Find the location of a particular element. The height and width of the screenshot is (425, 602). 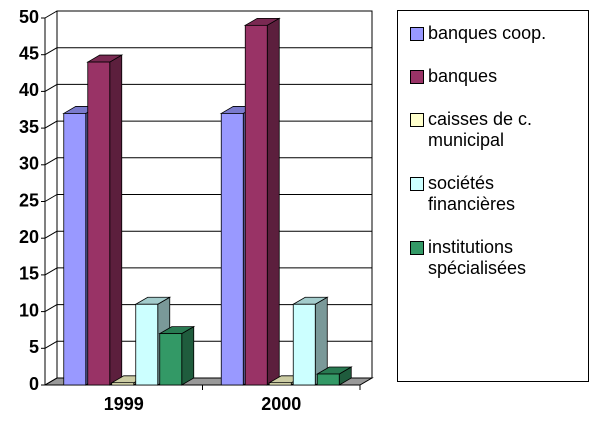

y-tick-label: 30 is located at coordinates (29, 164).